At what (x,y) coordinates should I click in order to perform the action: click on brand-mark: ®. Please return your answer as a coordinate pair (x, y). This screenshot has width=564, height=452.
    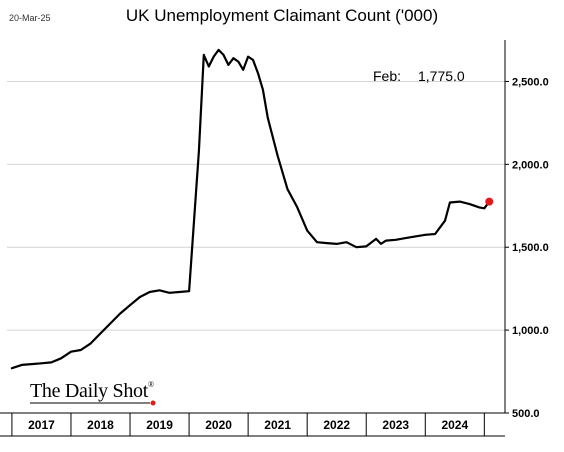
    Looking at the image, I should click on (151, 384).